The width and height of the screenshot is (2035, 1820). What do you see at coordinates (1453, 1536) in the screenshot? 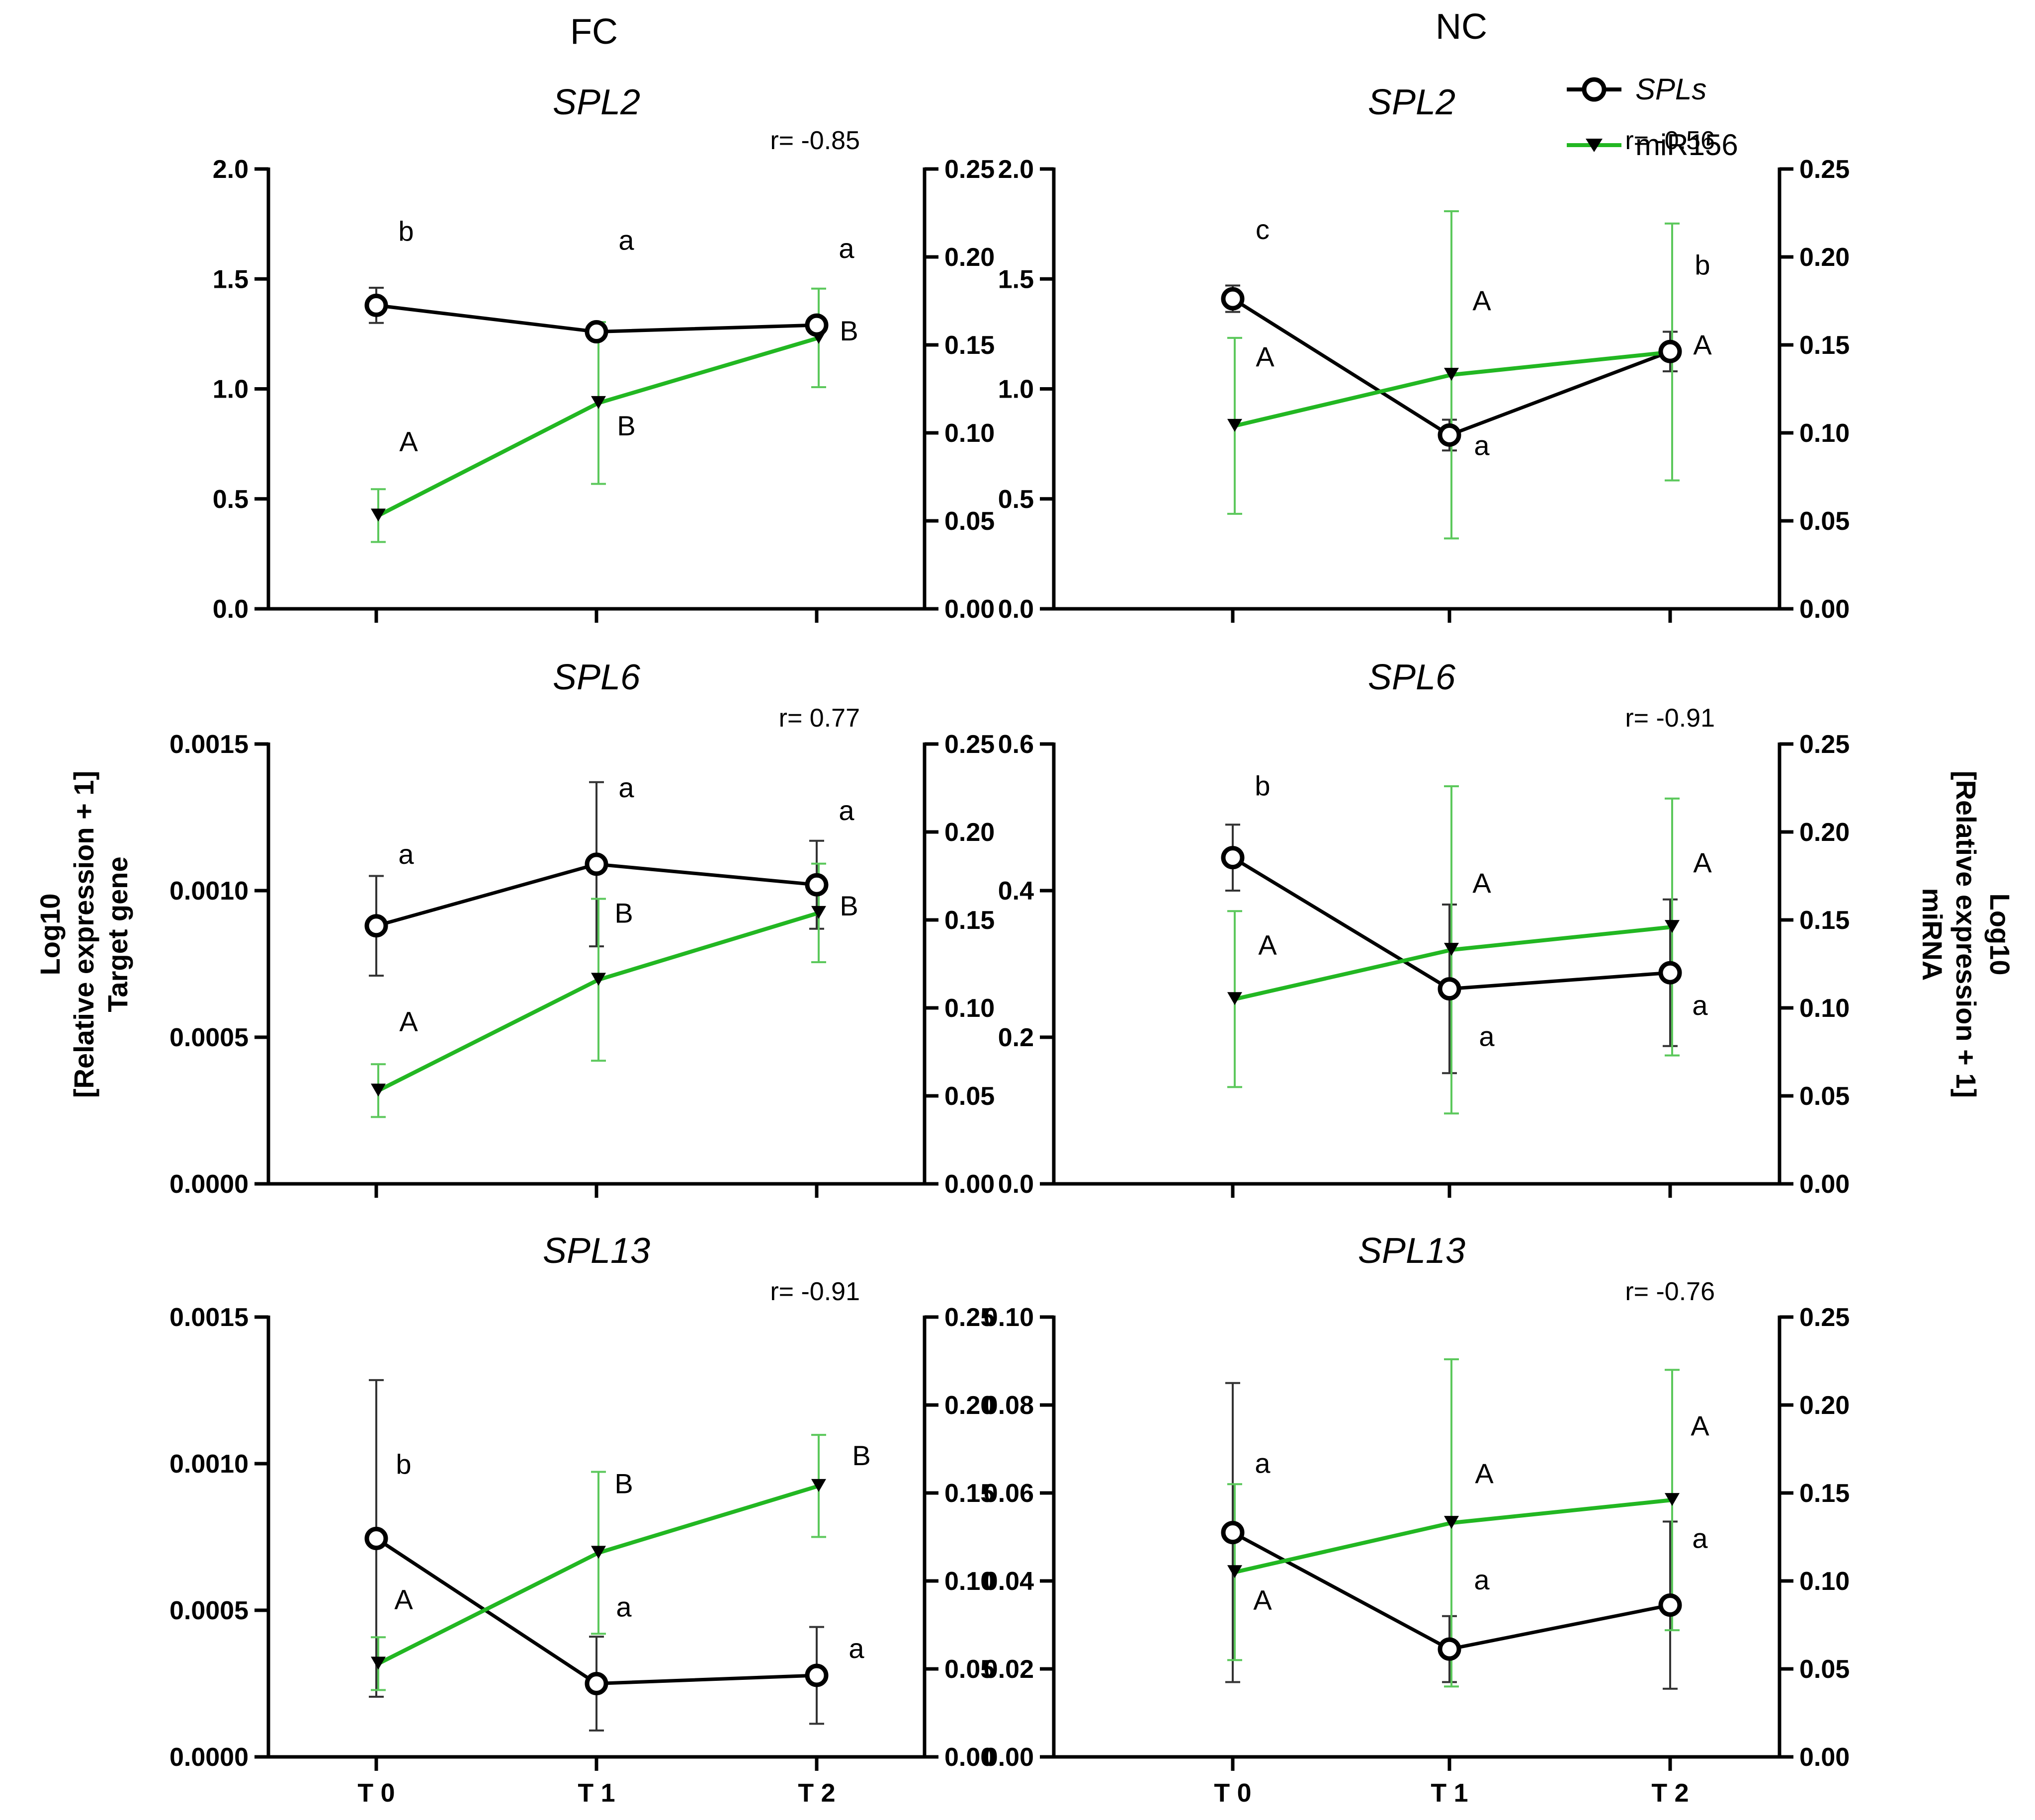
I see `series-line-mir156` at bounding box center [1453, 1536].